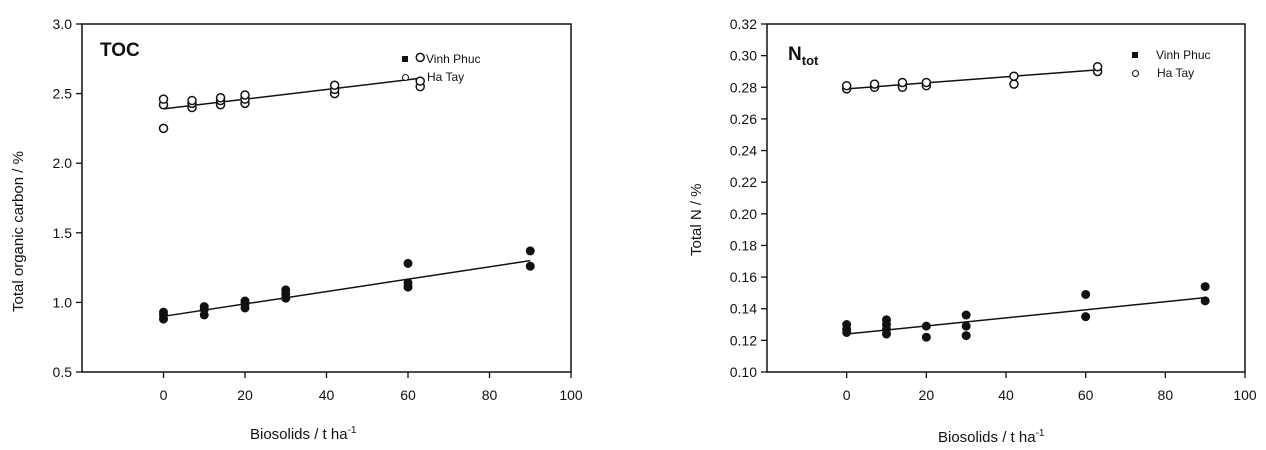 The width and height of the screenshot is (1266, 450). I want to click on y-tick-label: 0.28, so click(743, 87).